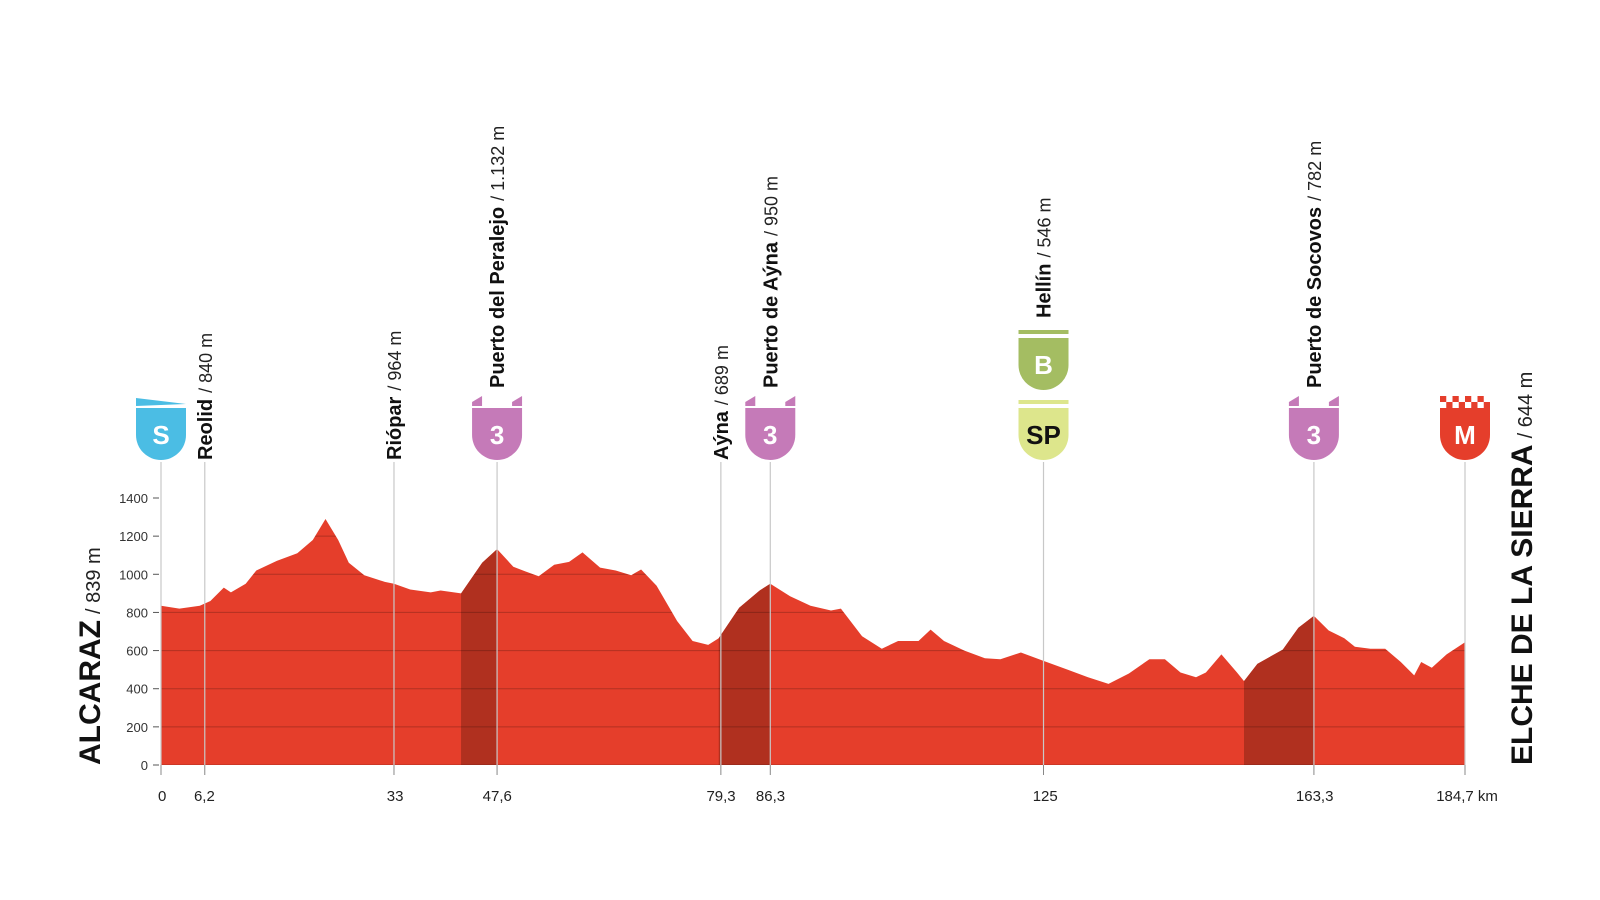 The image size is (1600, 900). What do you see at coordinates (206, 363) in the screenshot?
I see `waypoint-label-altitude: / 840 m` at bounding box center [206, 363].